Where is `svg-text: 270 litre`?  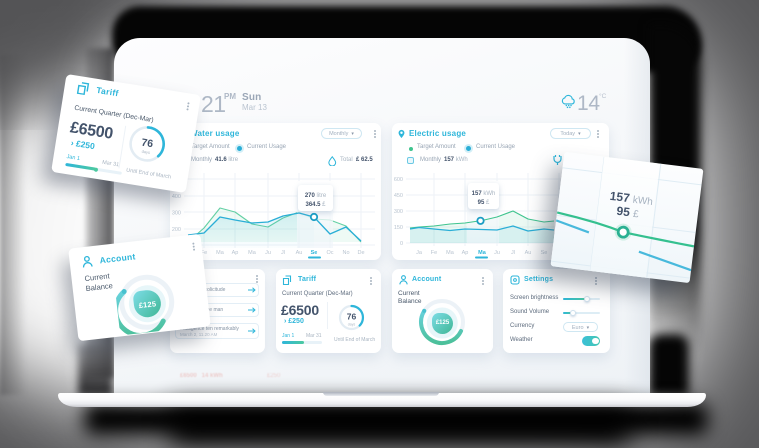 svg-text: 270 litre is located at coordinates (316, 196).